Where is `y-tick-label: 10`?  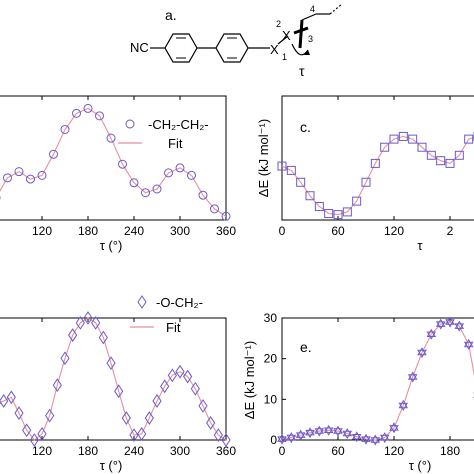 y-tick-label: 10 is located at coordinates (271, 399).